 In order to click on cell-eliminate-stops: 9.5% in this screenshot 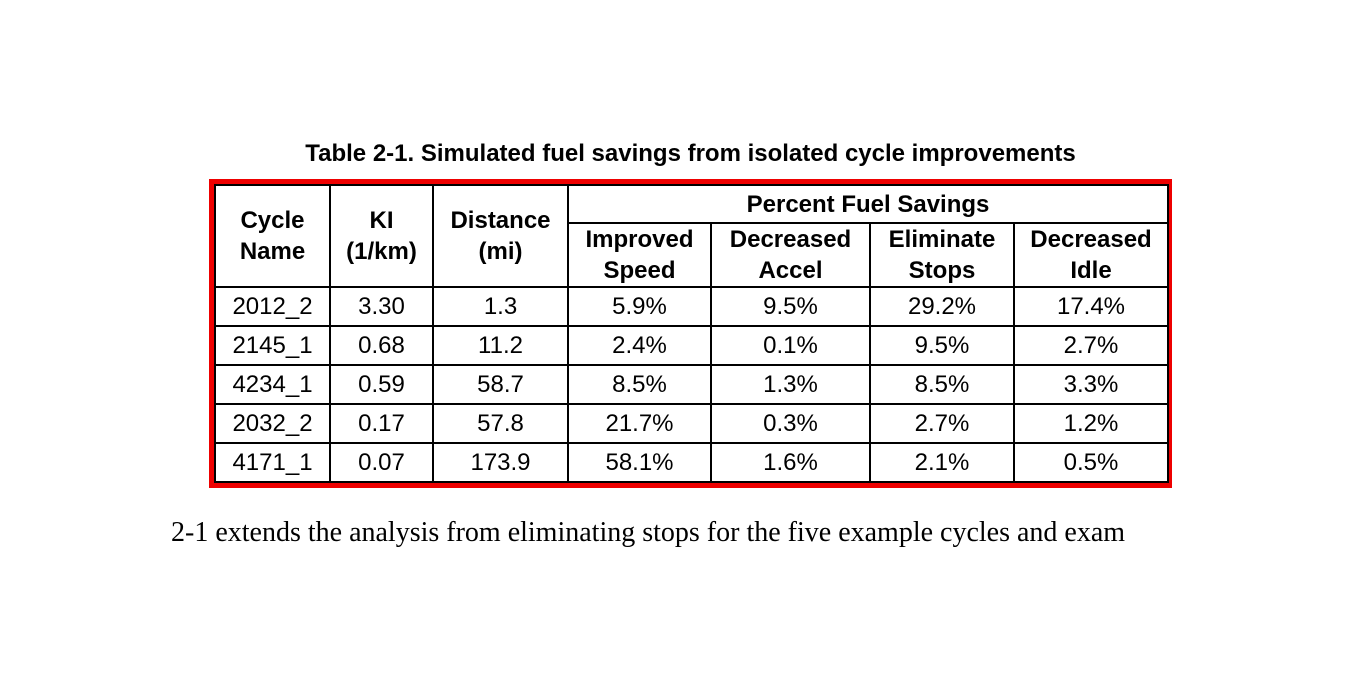, I will do `click(942, 345)`.